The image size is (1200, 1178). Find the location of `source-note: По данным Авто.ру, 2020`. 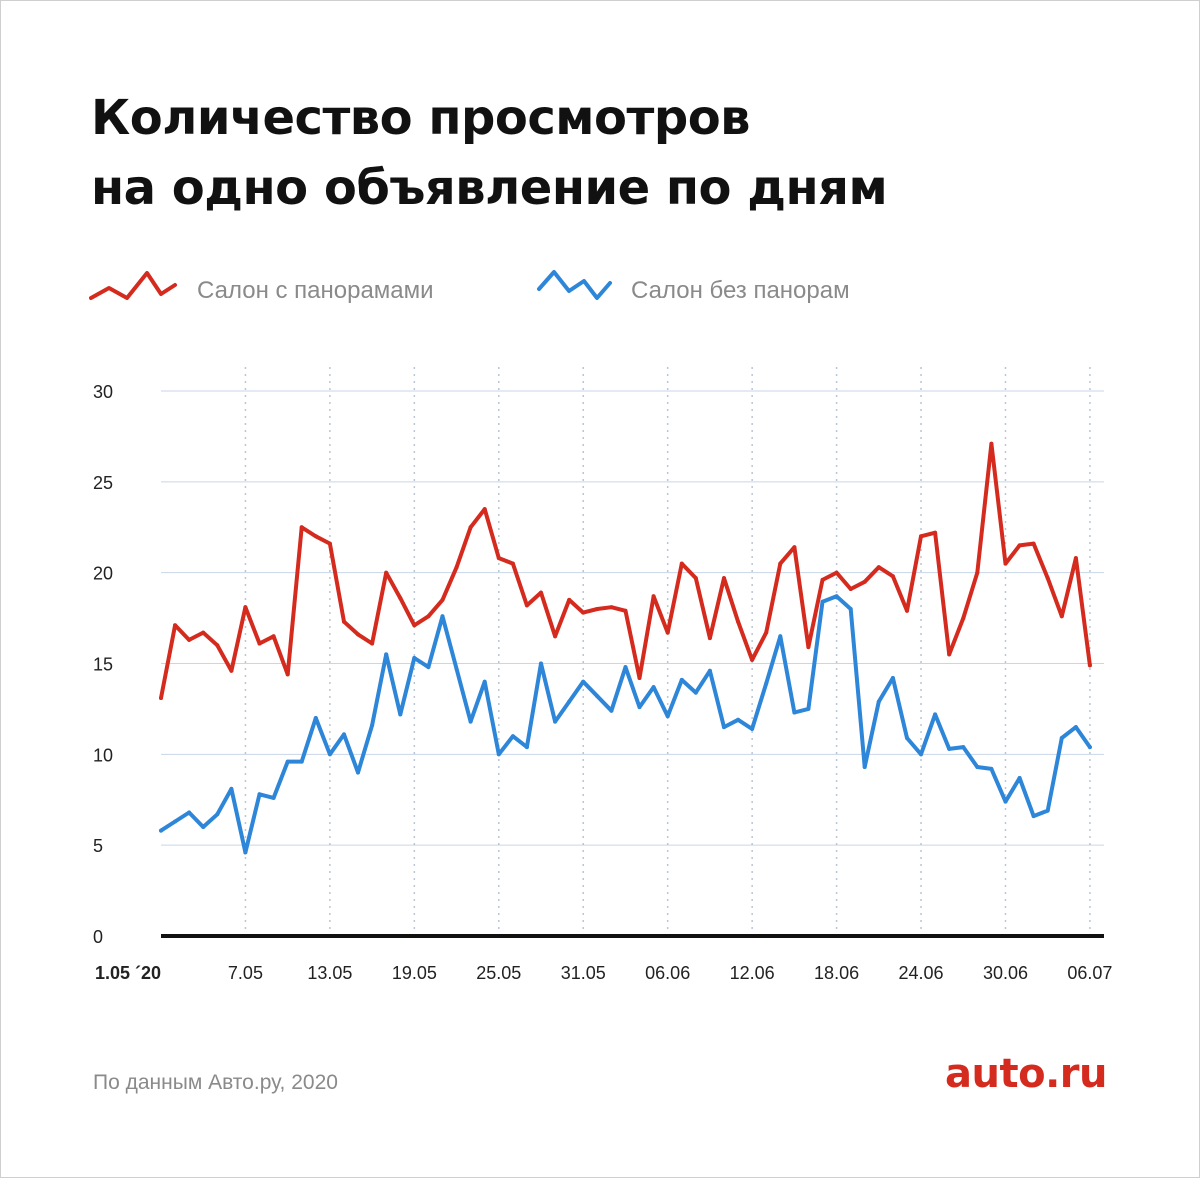

source-note: По данным Авто.ру, 2020 is located at coordinates (215, 1082).